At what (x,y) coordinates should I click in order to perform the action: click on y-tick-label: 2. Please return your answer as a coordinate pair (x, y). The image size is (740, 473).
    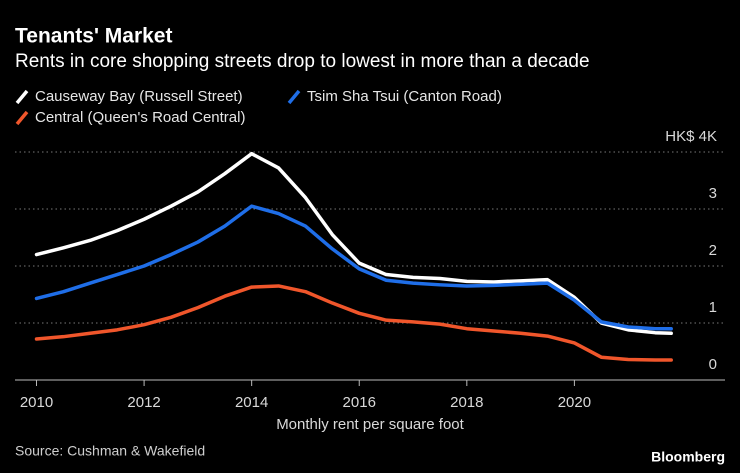
    Looking at the image, I should click on (713, 250).